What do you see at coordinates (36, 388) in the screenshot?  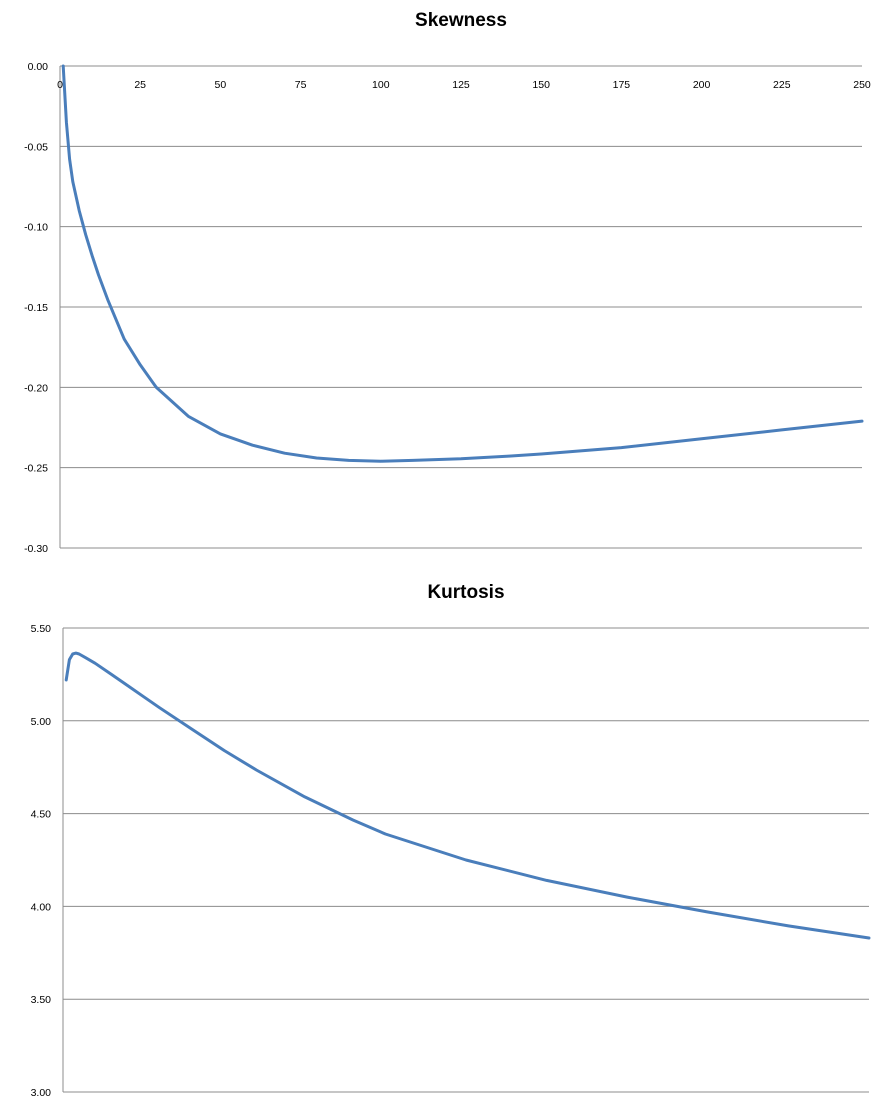 I see `skewness-y-tick-label: -0.20` at bounding box center [36, 388].